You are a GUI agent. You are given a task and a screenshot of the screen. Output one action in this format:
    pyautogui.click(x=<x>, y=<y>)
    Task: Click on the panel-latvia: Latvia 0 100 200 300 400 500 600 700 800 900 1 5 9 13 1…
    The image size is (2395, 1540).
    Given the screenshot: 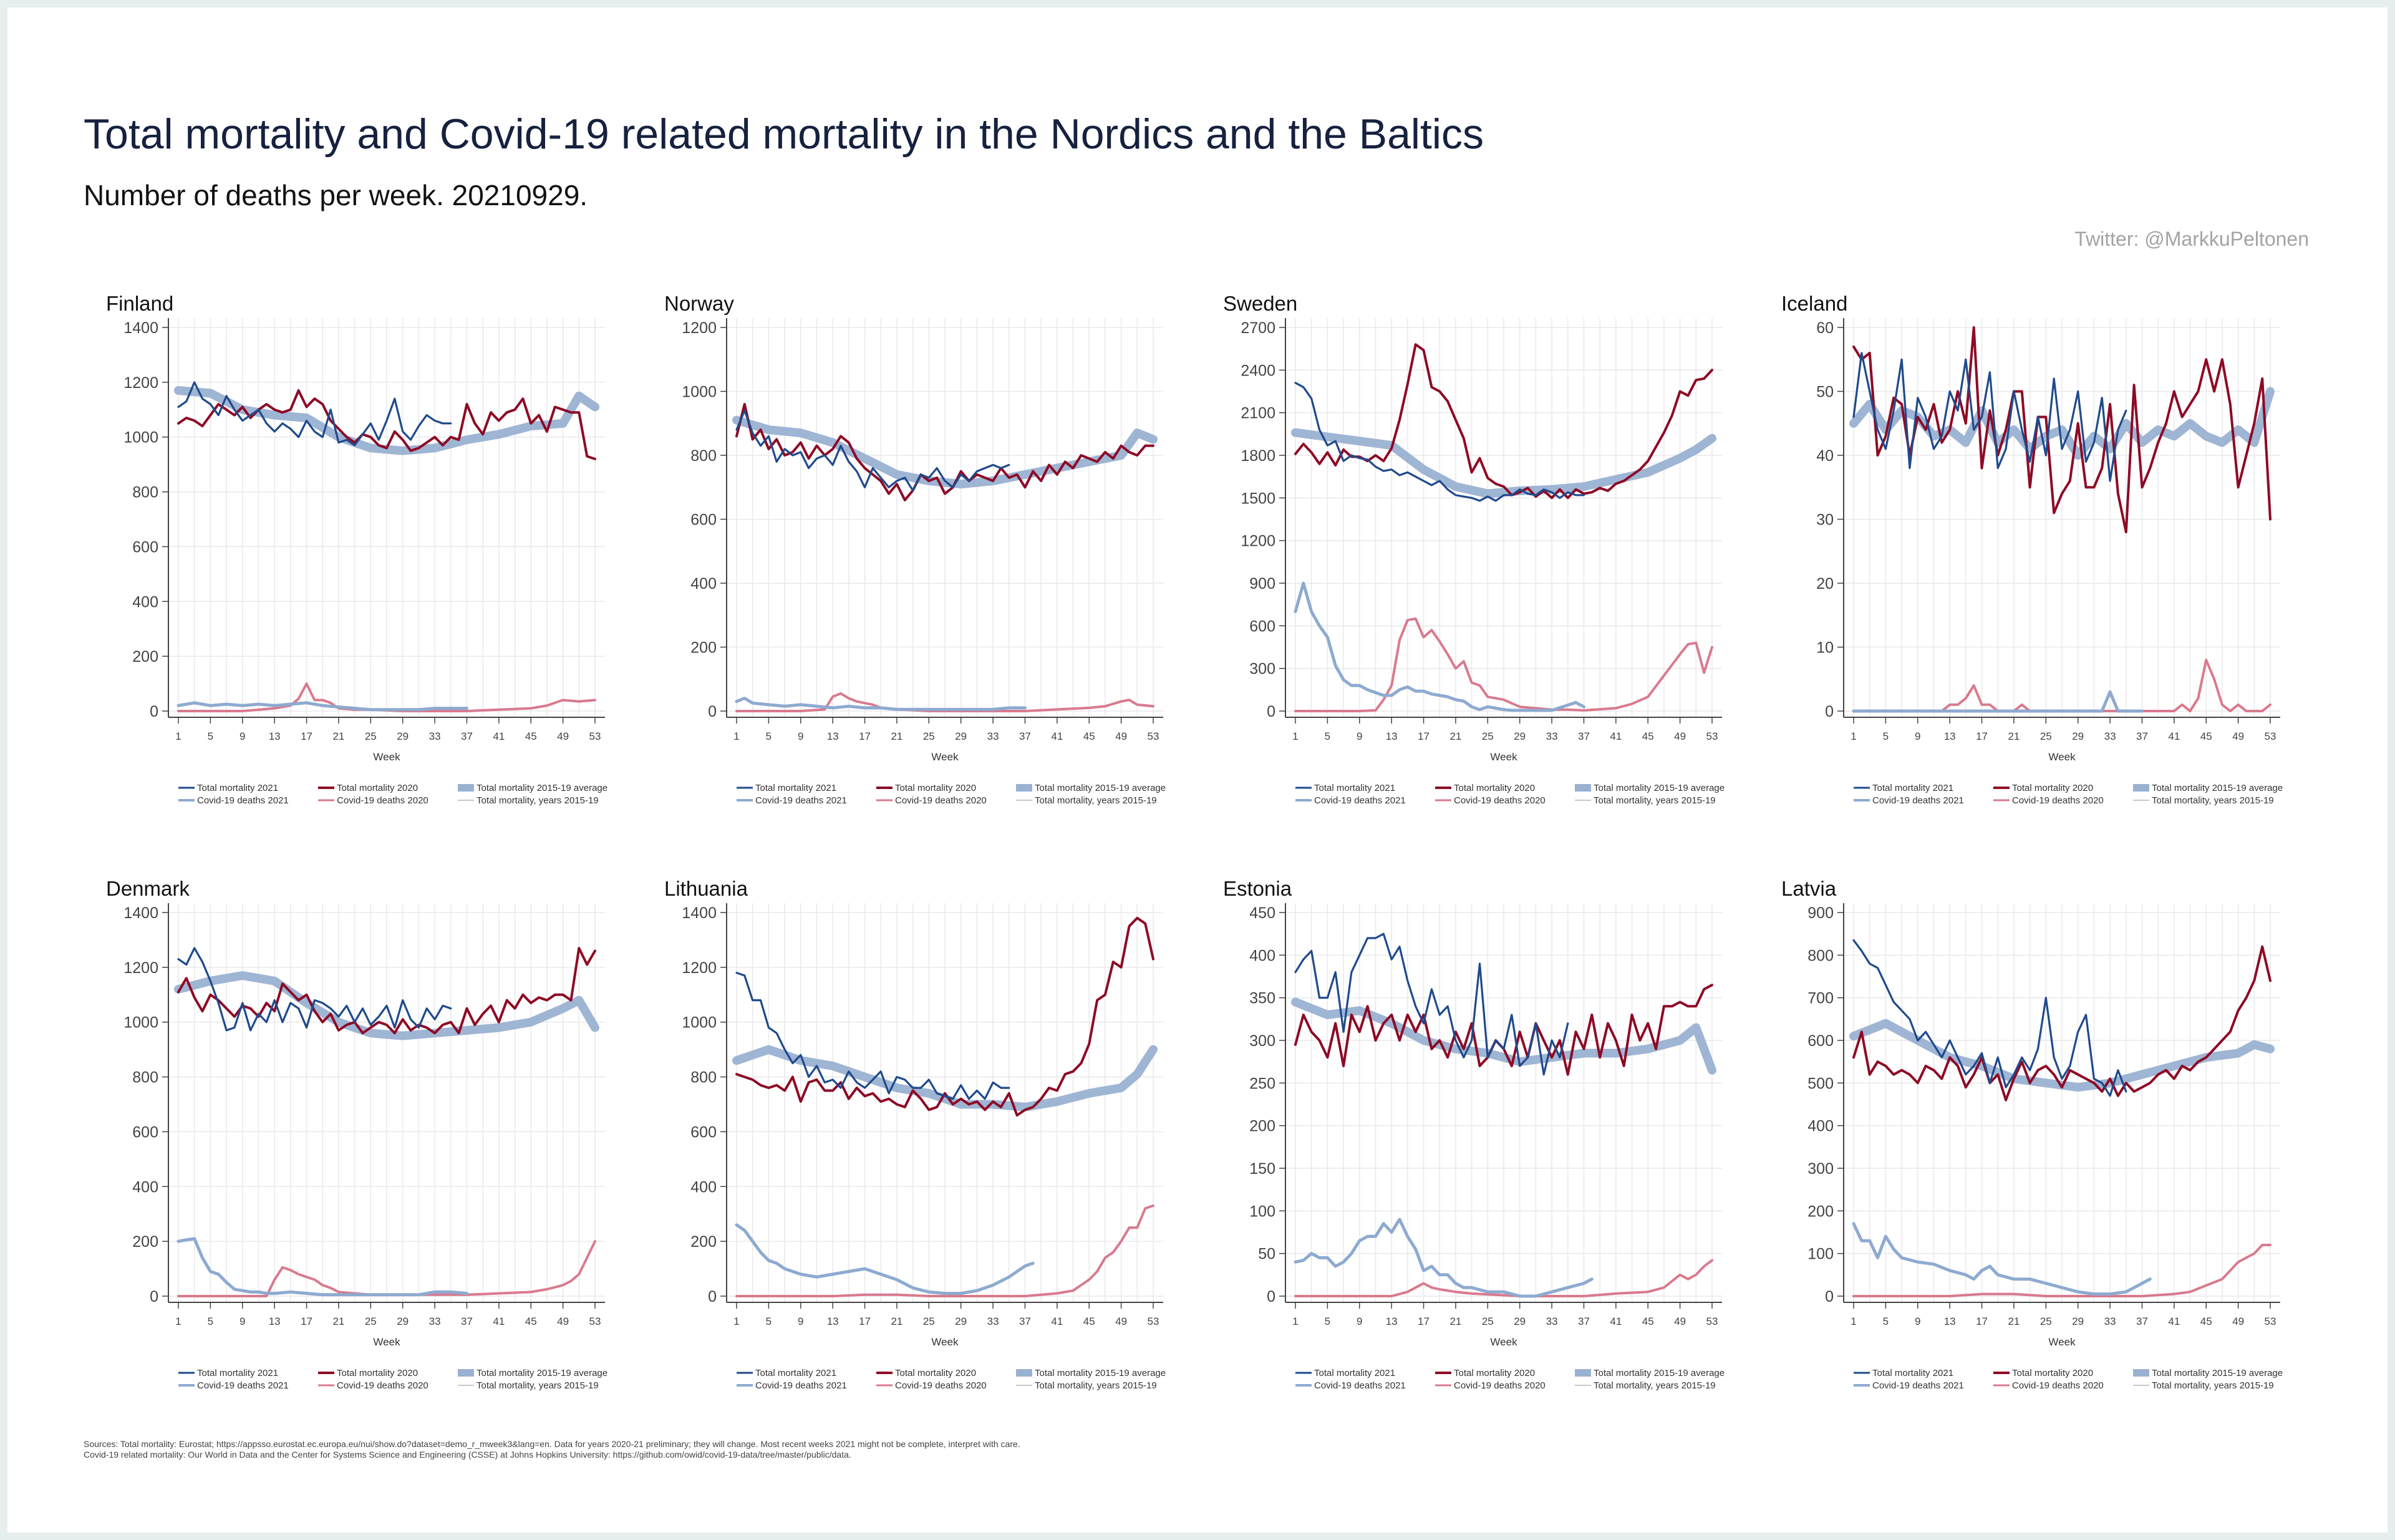 What is the action you would take?
    pyautogui.click(x=2032, y=1134)
    